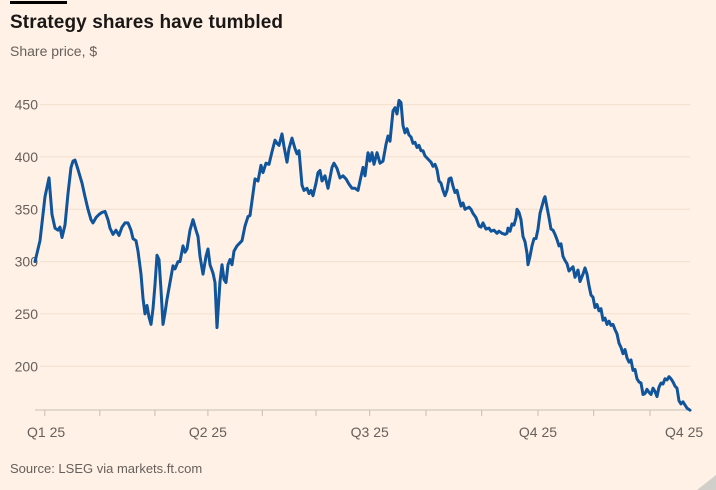  What do you see at coordinates (27, 262) in the screenshot?
I see `y-tick-label: 300` at bounding box center [27, 262].